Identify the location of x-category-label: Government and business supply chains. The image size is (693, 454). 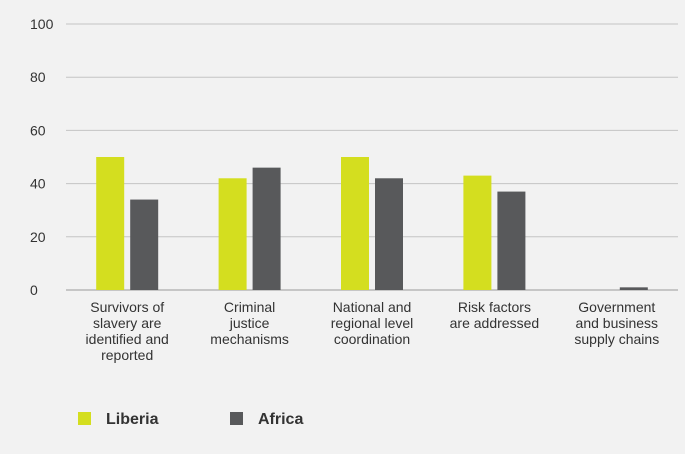
(616, 323).